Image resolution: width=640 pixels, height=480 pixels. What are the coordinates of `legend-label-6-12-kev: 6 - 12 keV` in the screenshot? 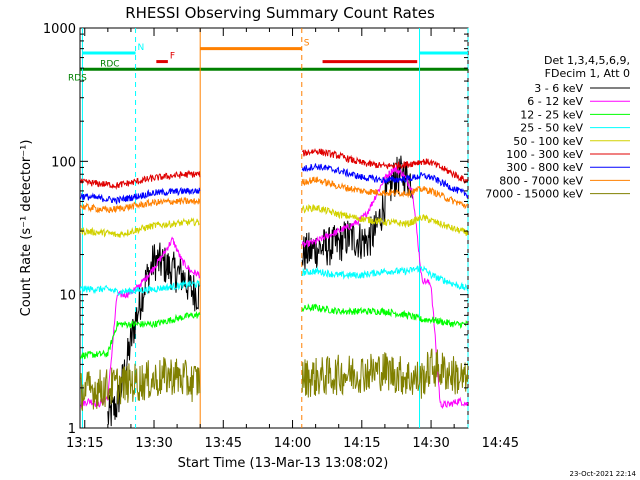 It's located at (555, 101).